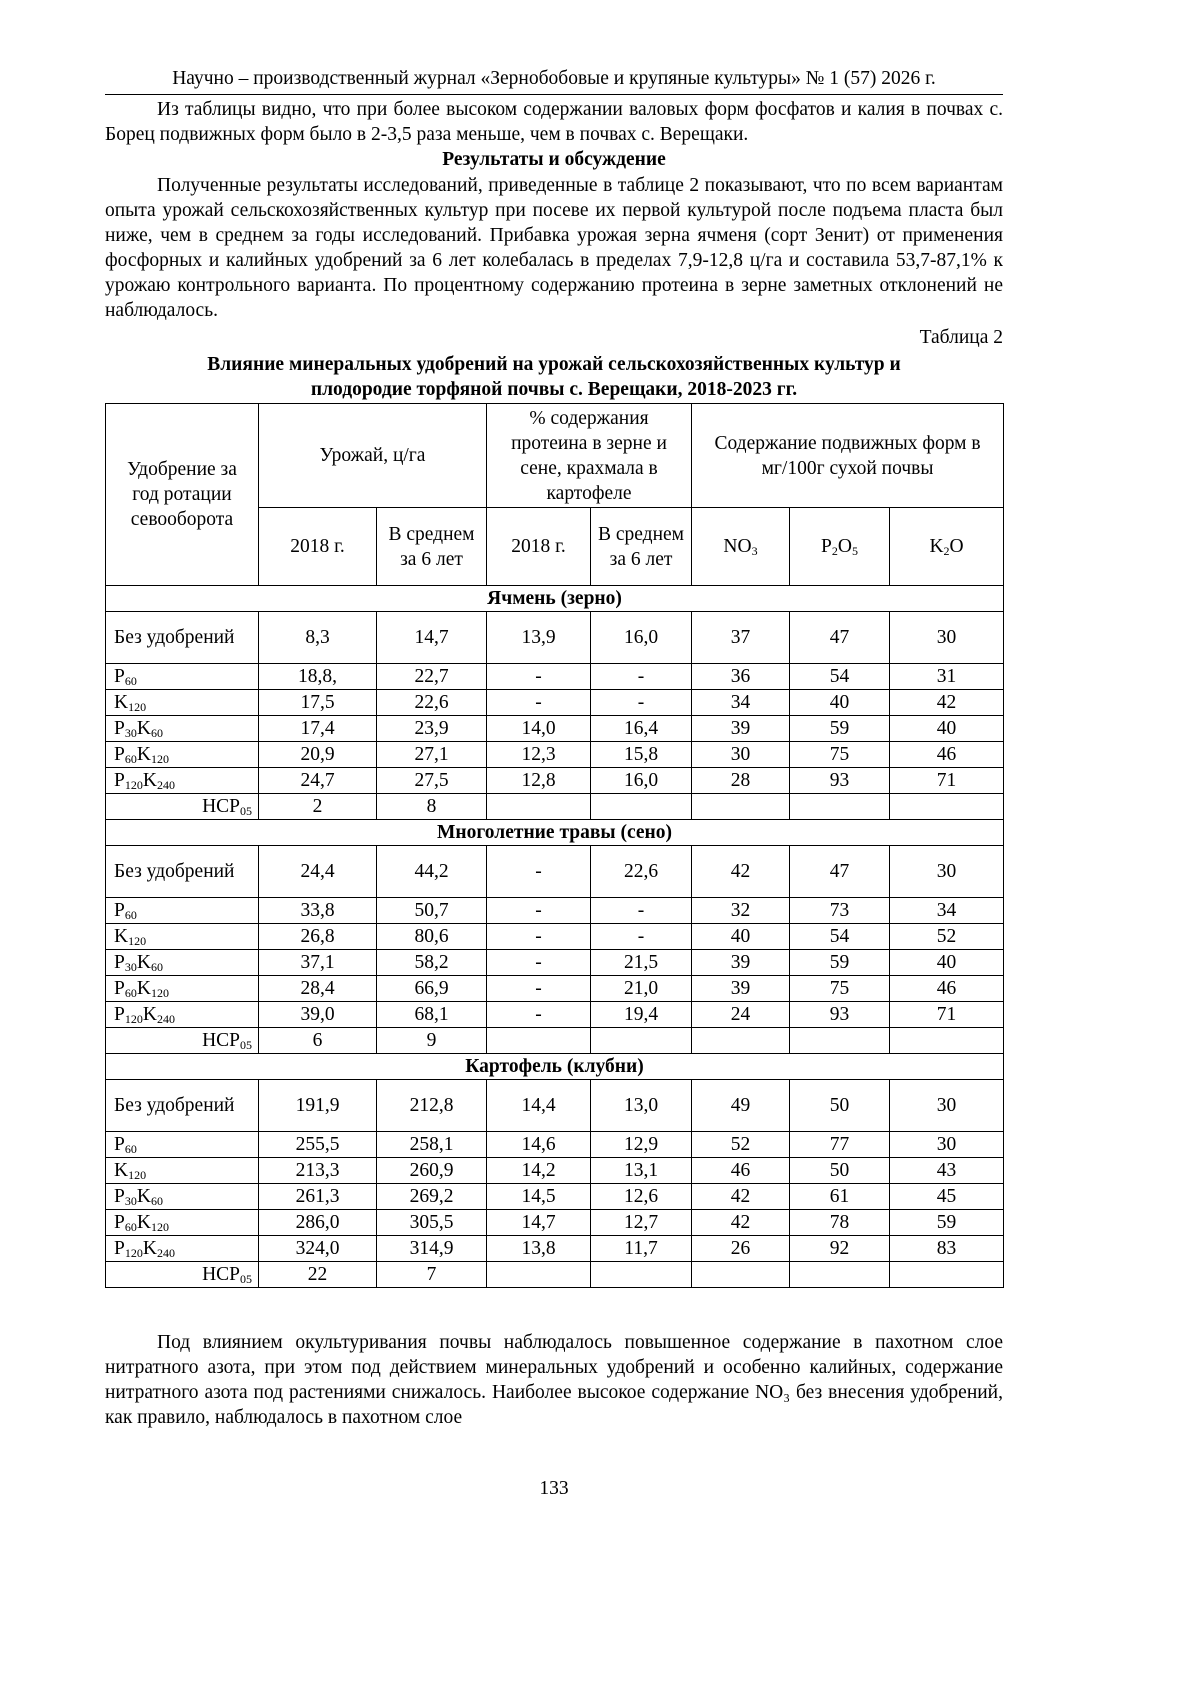 Image resolution: width=1200 pixels, height=1698 pixels. I want to click on value-cell: 73, so click(840, 910).